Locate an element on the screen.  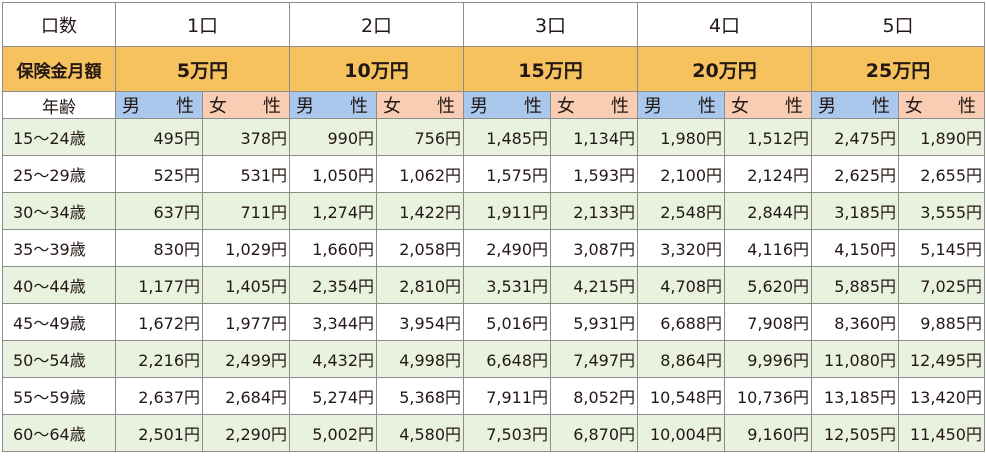
male-premium-cell: 2,216円 is located at coordinates (159, 359).